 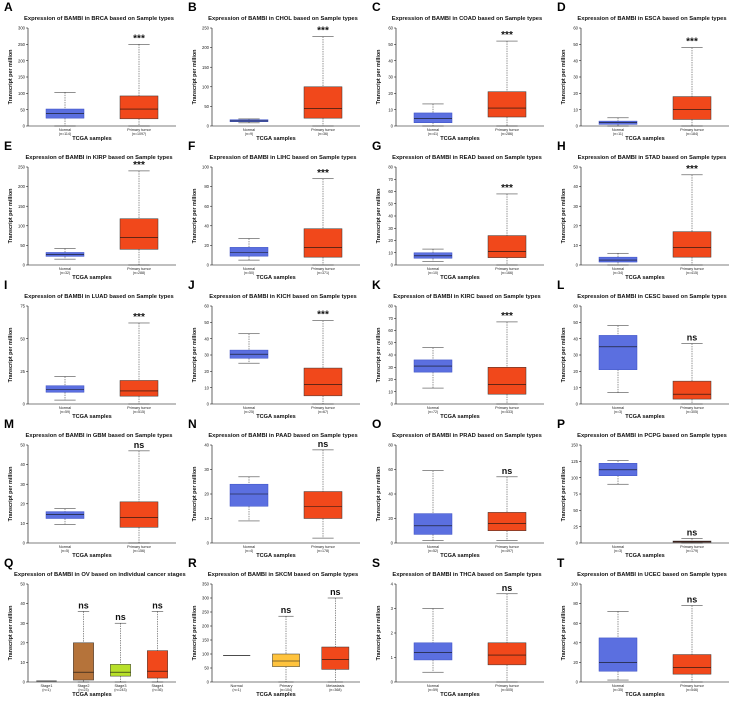 What do you see at coordinates (206, 598) in the screenshot?
I see `y-tick-label: 300` at bounding box center [206, 598].